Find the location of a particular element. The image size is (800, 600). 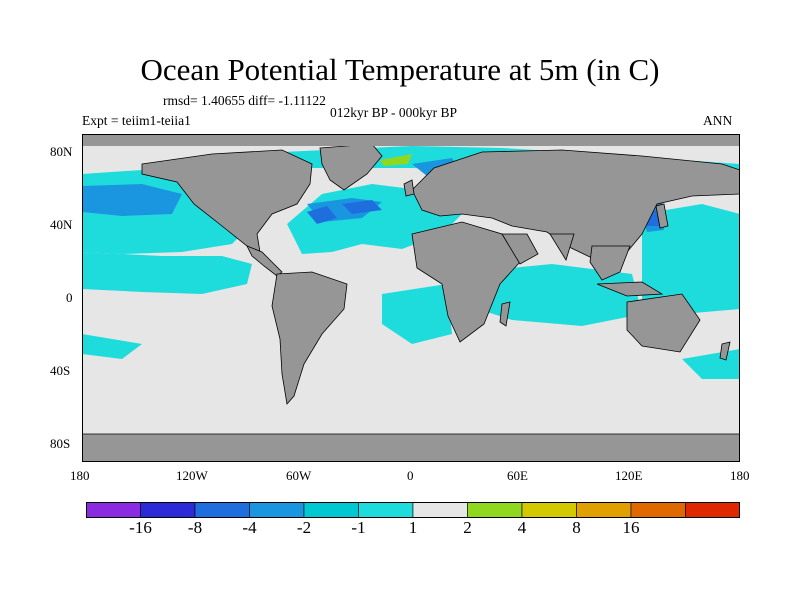

period-label: 012kyr BP - 000kyr BP is located at coordinates (394, 112).